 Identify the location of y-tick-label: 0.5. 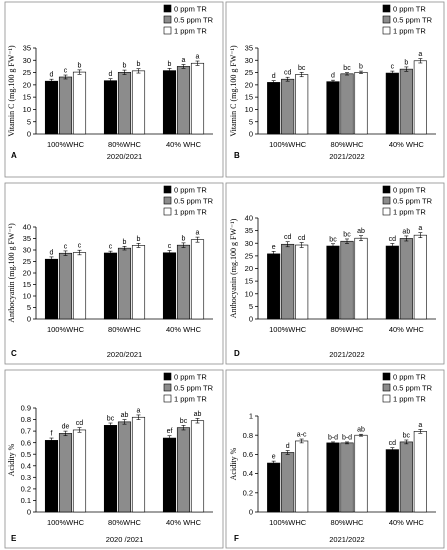
(26, 454).